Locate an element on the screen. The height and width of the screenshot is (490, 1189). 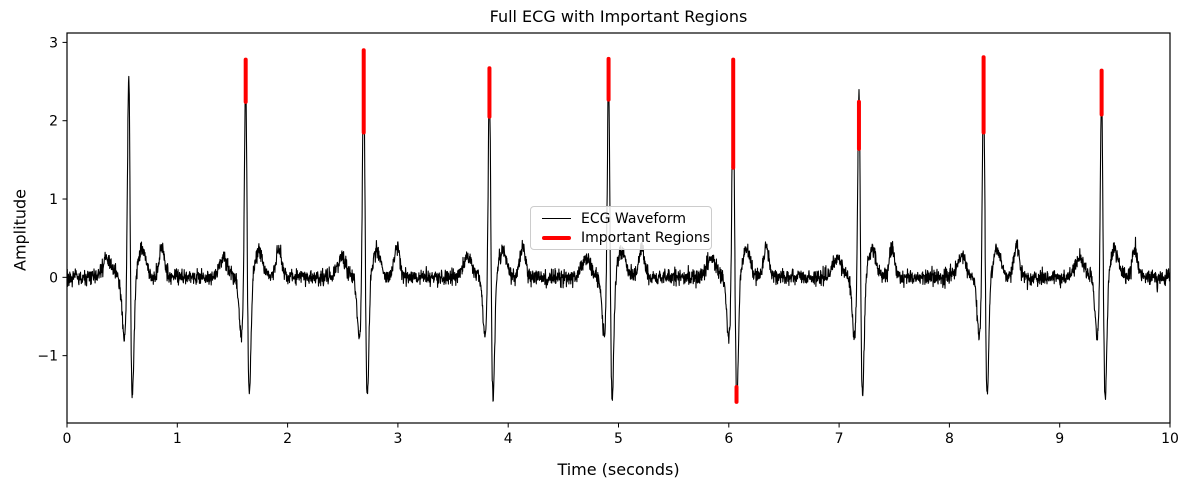
svg-text: 9 is located at coordinates (1059, 439).